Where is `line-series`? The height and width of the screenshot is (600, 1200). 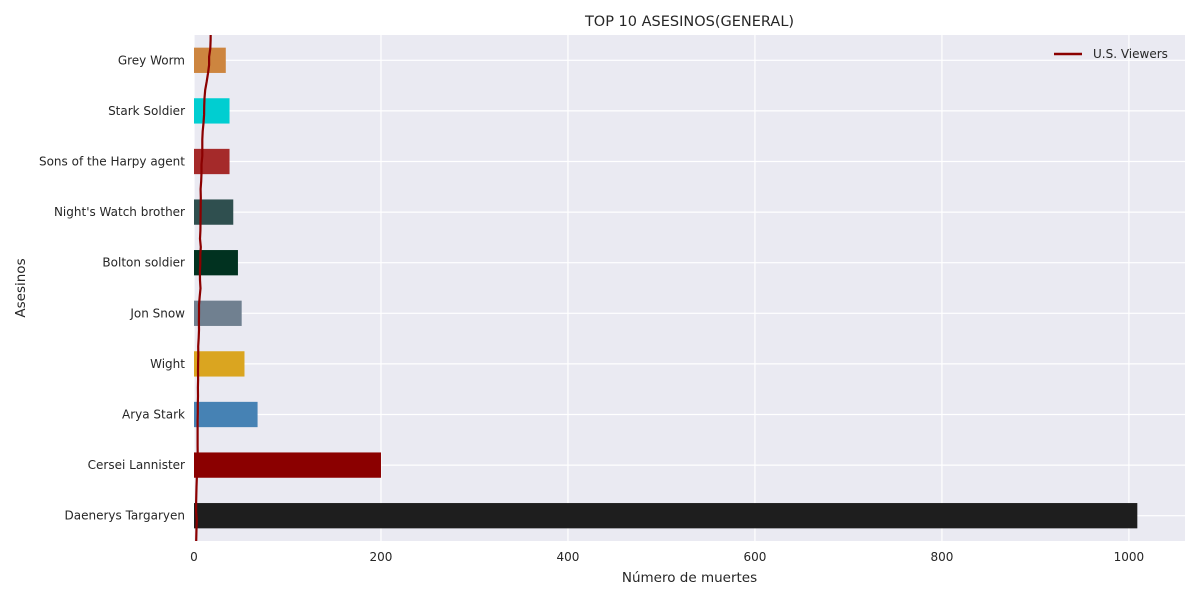 line-series is located at coordinates (203, 288).